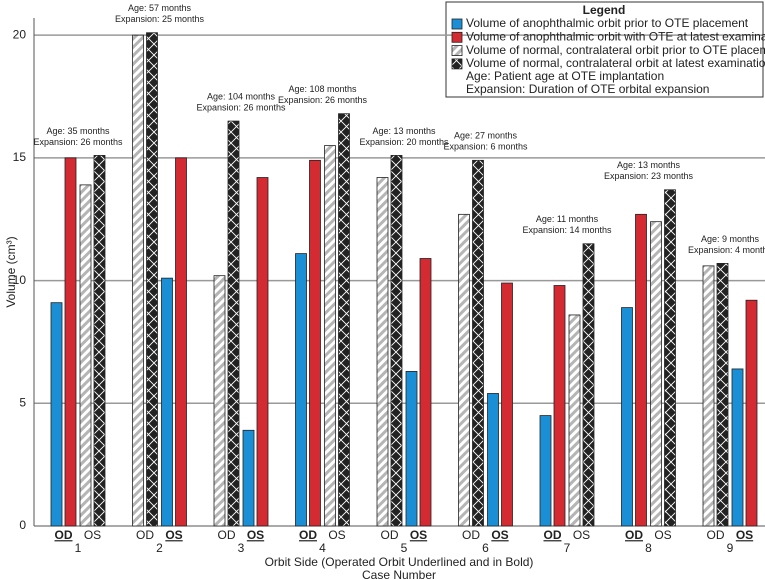 This screenshot has width=765, height=580. What do you see at coordinates (322, 548) in the screenshot?
I see `case-label: 4` at bounding box center [322, 548].